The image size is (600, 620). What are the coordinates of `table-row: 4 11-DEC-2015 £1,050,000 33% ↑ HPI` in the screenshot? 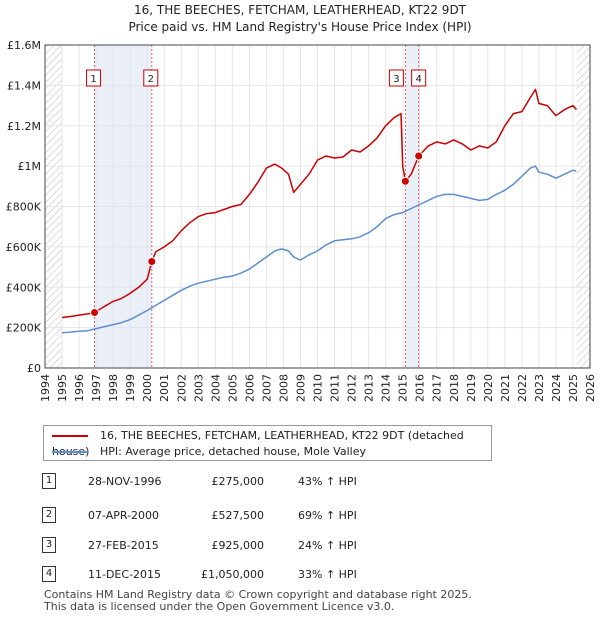 It's located at (250, 574).